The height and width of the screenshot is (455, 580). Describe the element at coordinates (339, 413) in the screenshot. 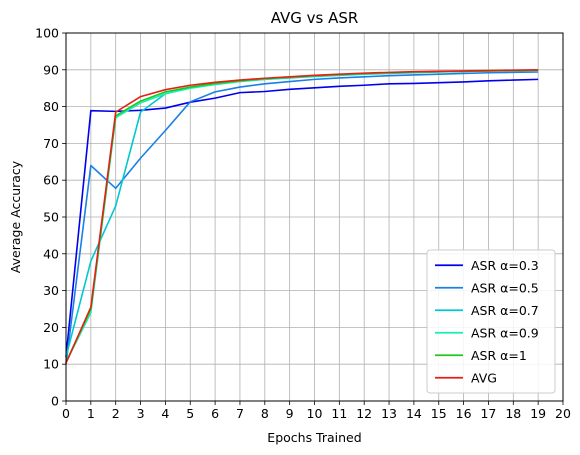

I see `x-tick-label: 11` at that location.